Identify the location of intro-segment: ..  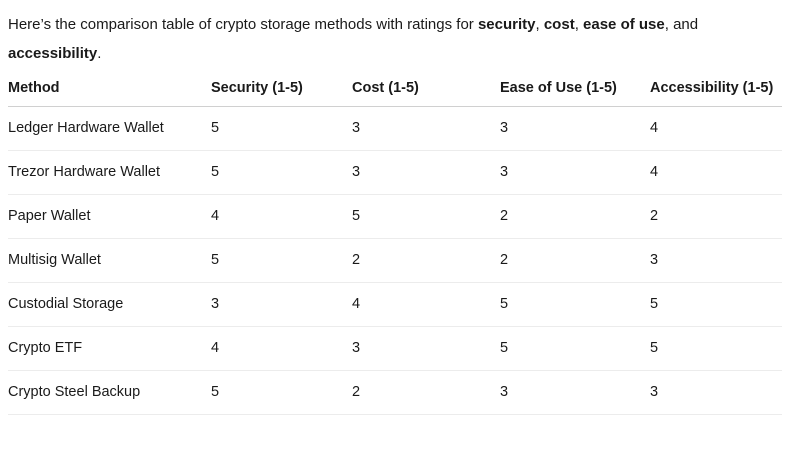
(99, 53).